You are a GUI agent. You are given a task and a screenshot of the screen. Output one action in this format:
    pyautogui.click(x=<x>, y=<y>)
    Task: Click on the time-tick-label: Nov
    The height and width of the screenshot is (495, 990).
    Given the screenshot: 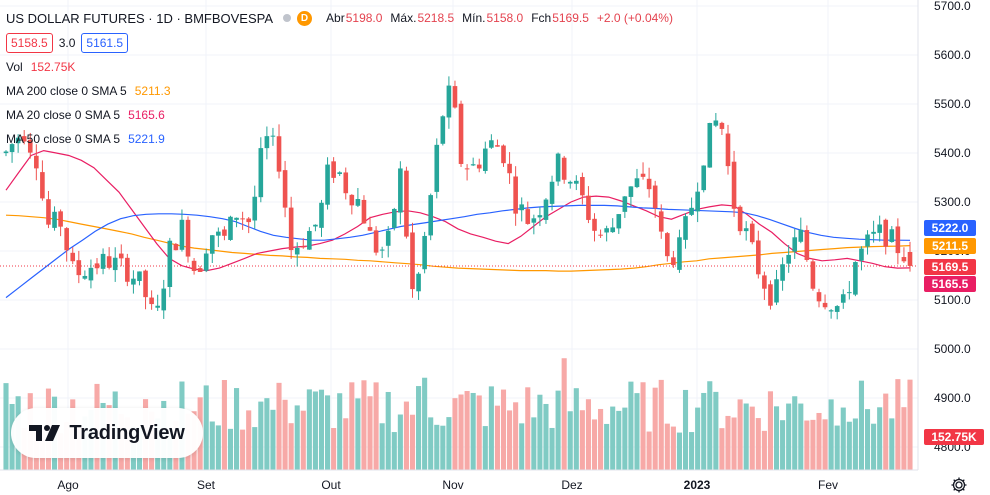 What is the action you would take?
    pyautogui.click(x=452, y=485)
    